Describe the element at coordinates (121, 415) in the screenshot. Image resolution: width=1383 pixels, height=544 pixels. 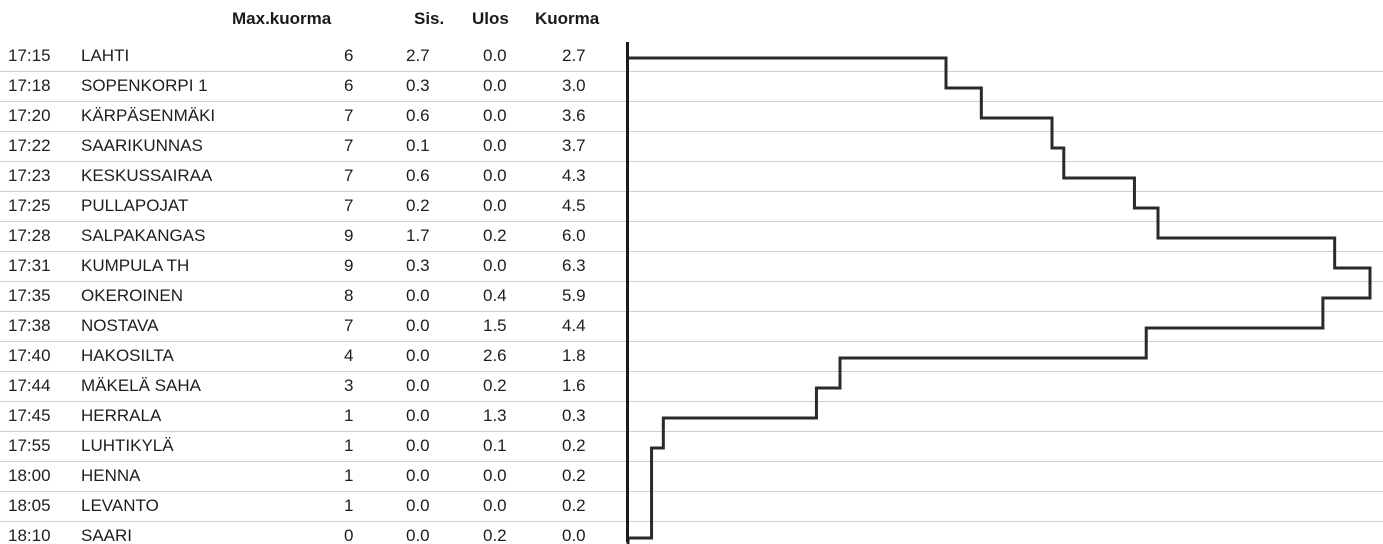
I see `stop-name: HERRALA` at that location.